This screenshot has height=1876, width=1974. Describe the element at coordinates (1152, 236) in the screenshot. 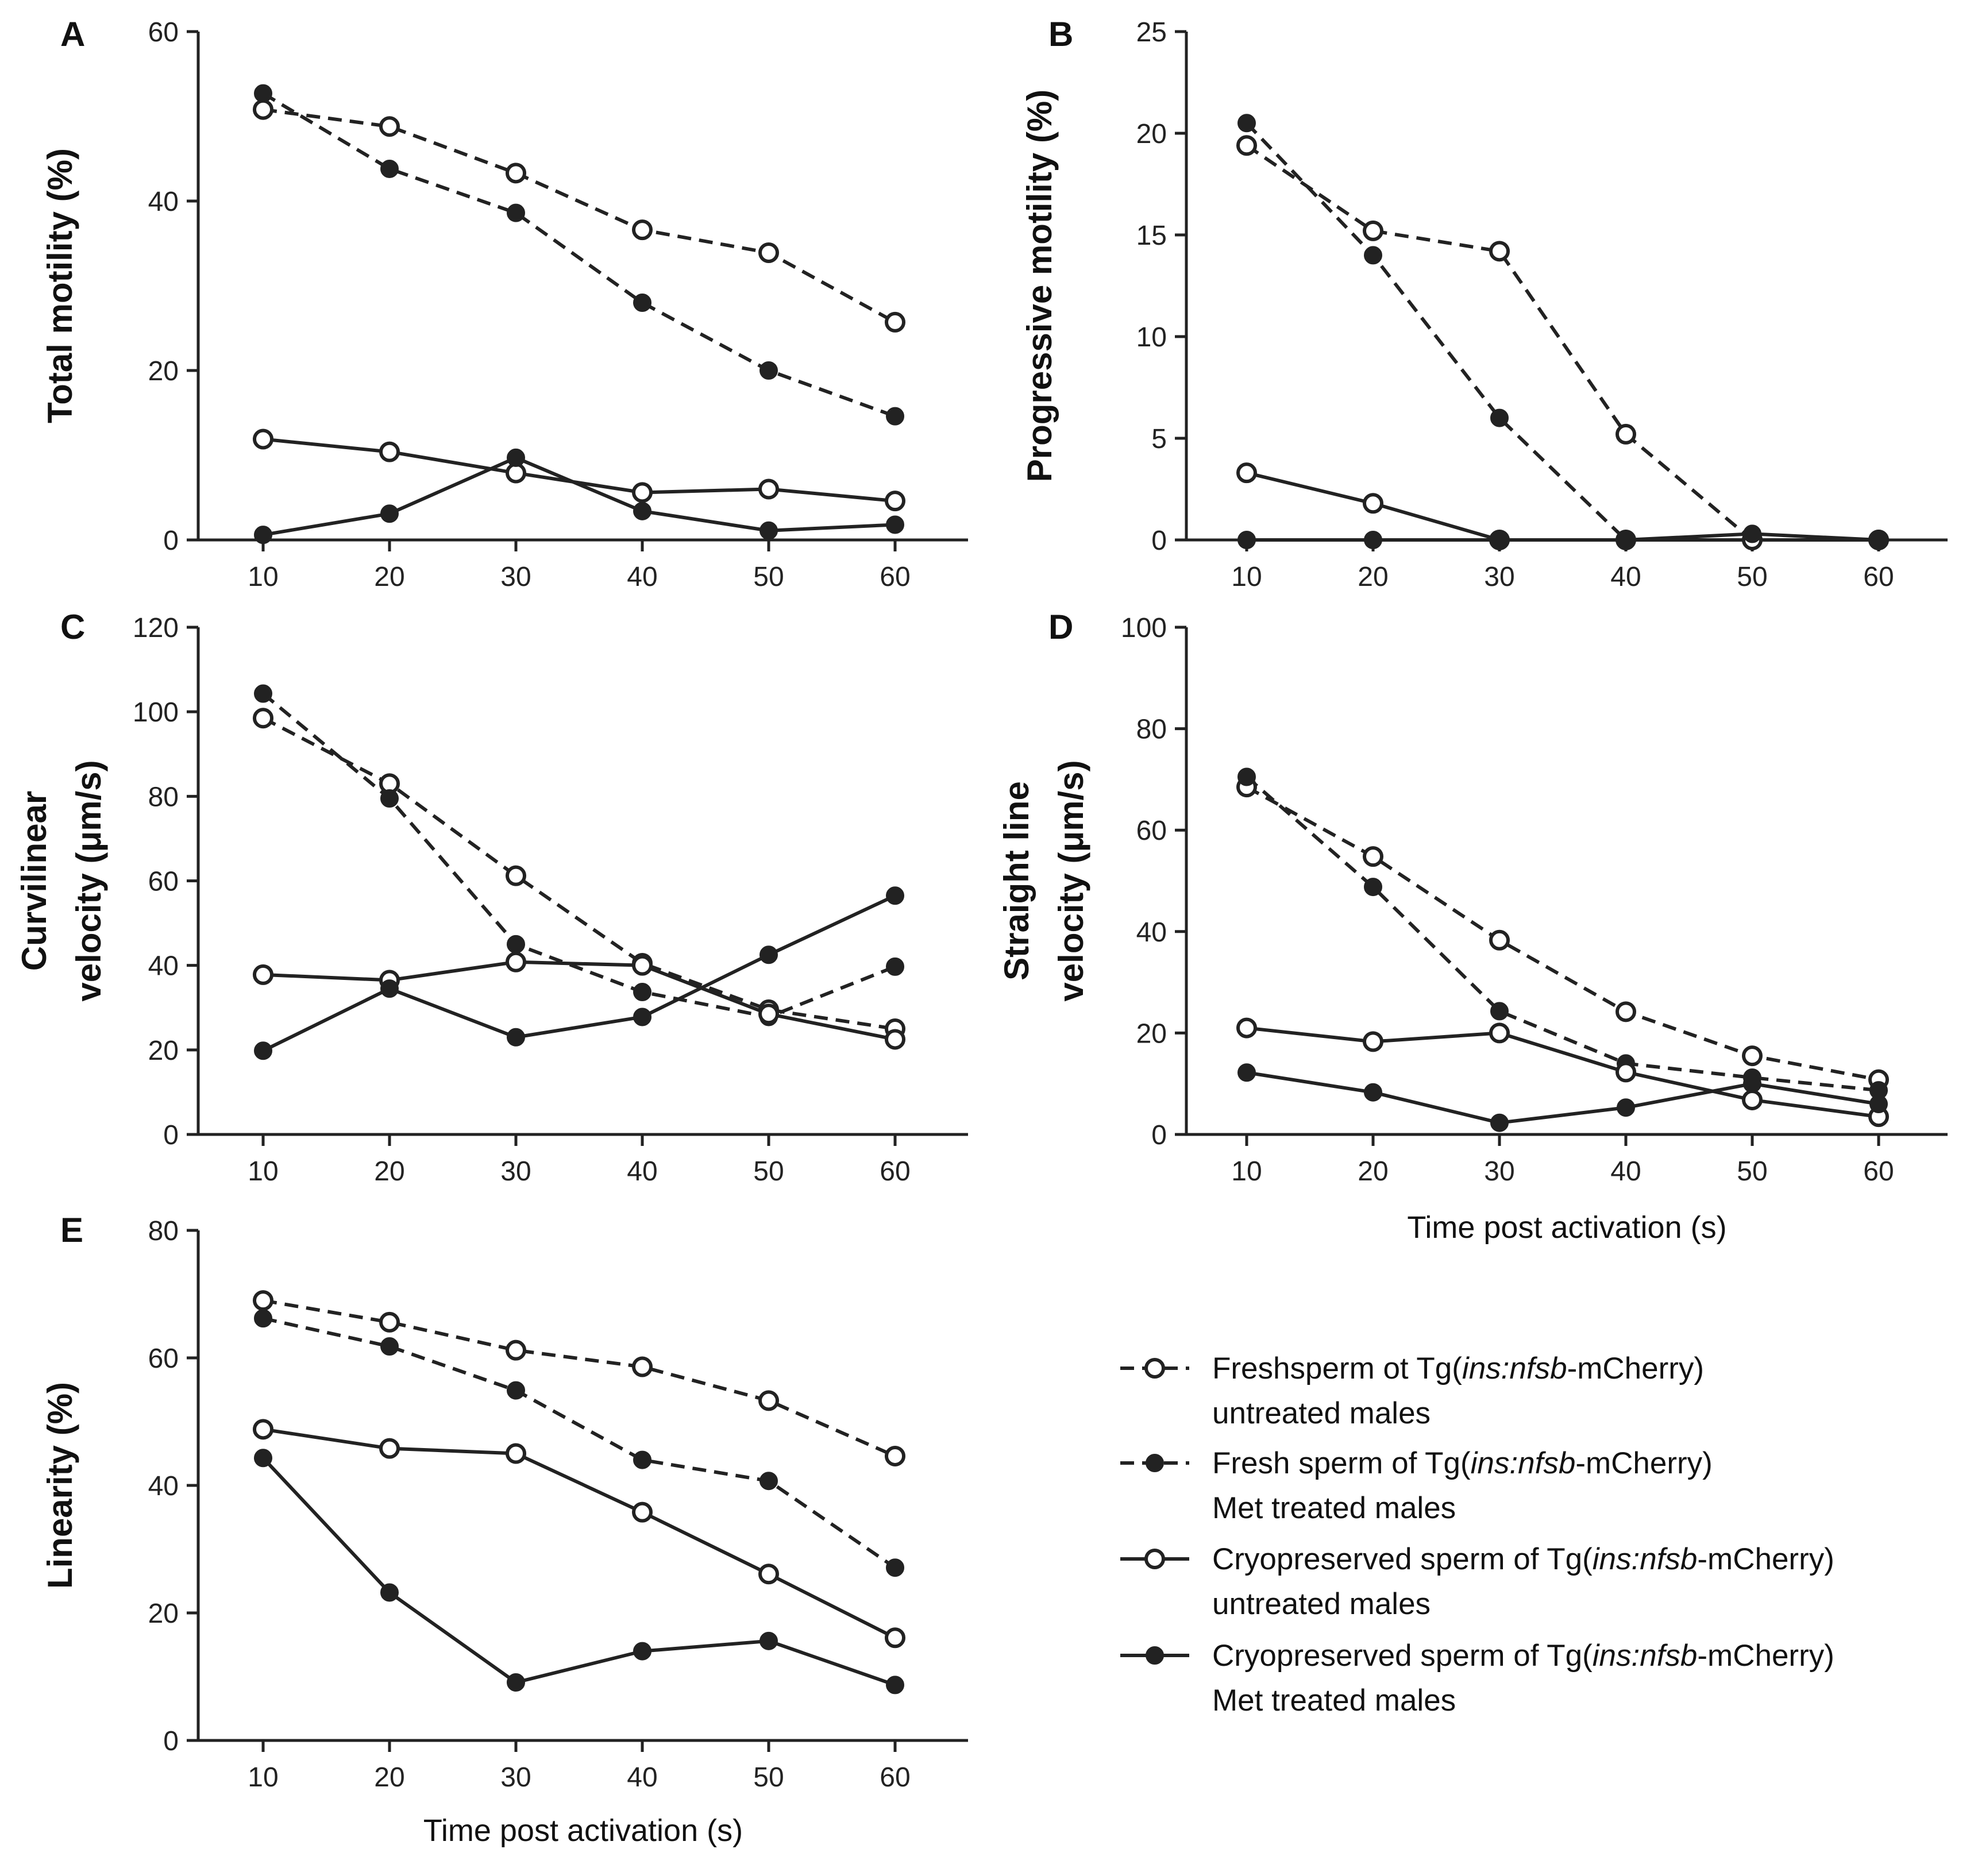

I see `y-tick-label: 15` at that location.